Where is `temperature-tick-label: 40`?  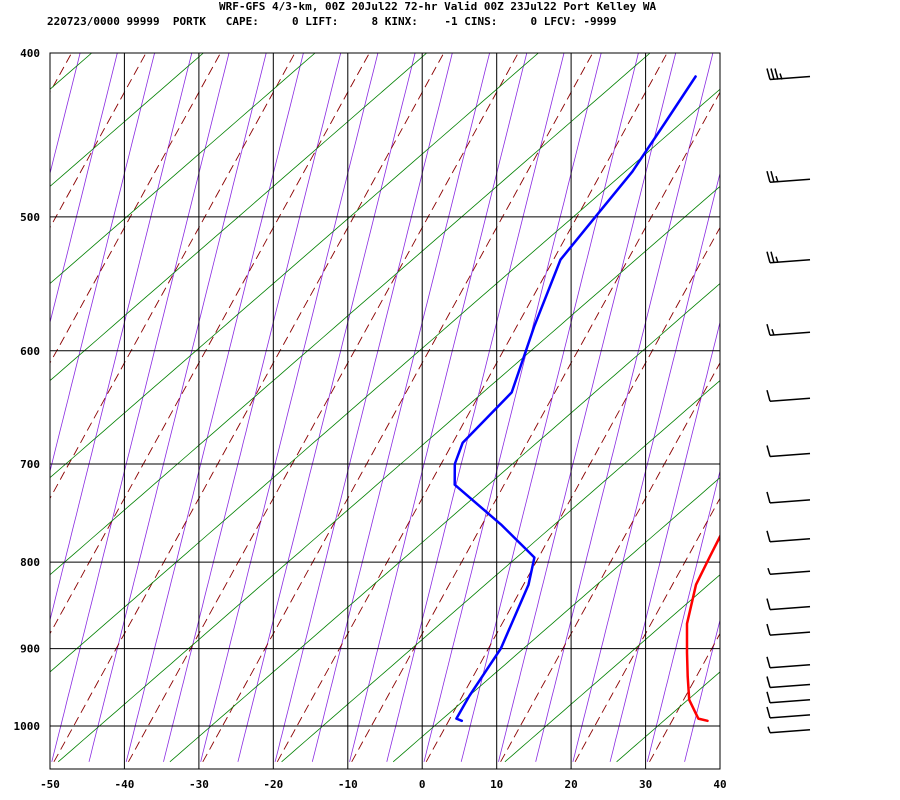
temperature-tick-label: 40 is located at coordinates (719, 784).